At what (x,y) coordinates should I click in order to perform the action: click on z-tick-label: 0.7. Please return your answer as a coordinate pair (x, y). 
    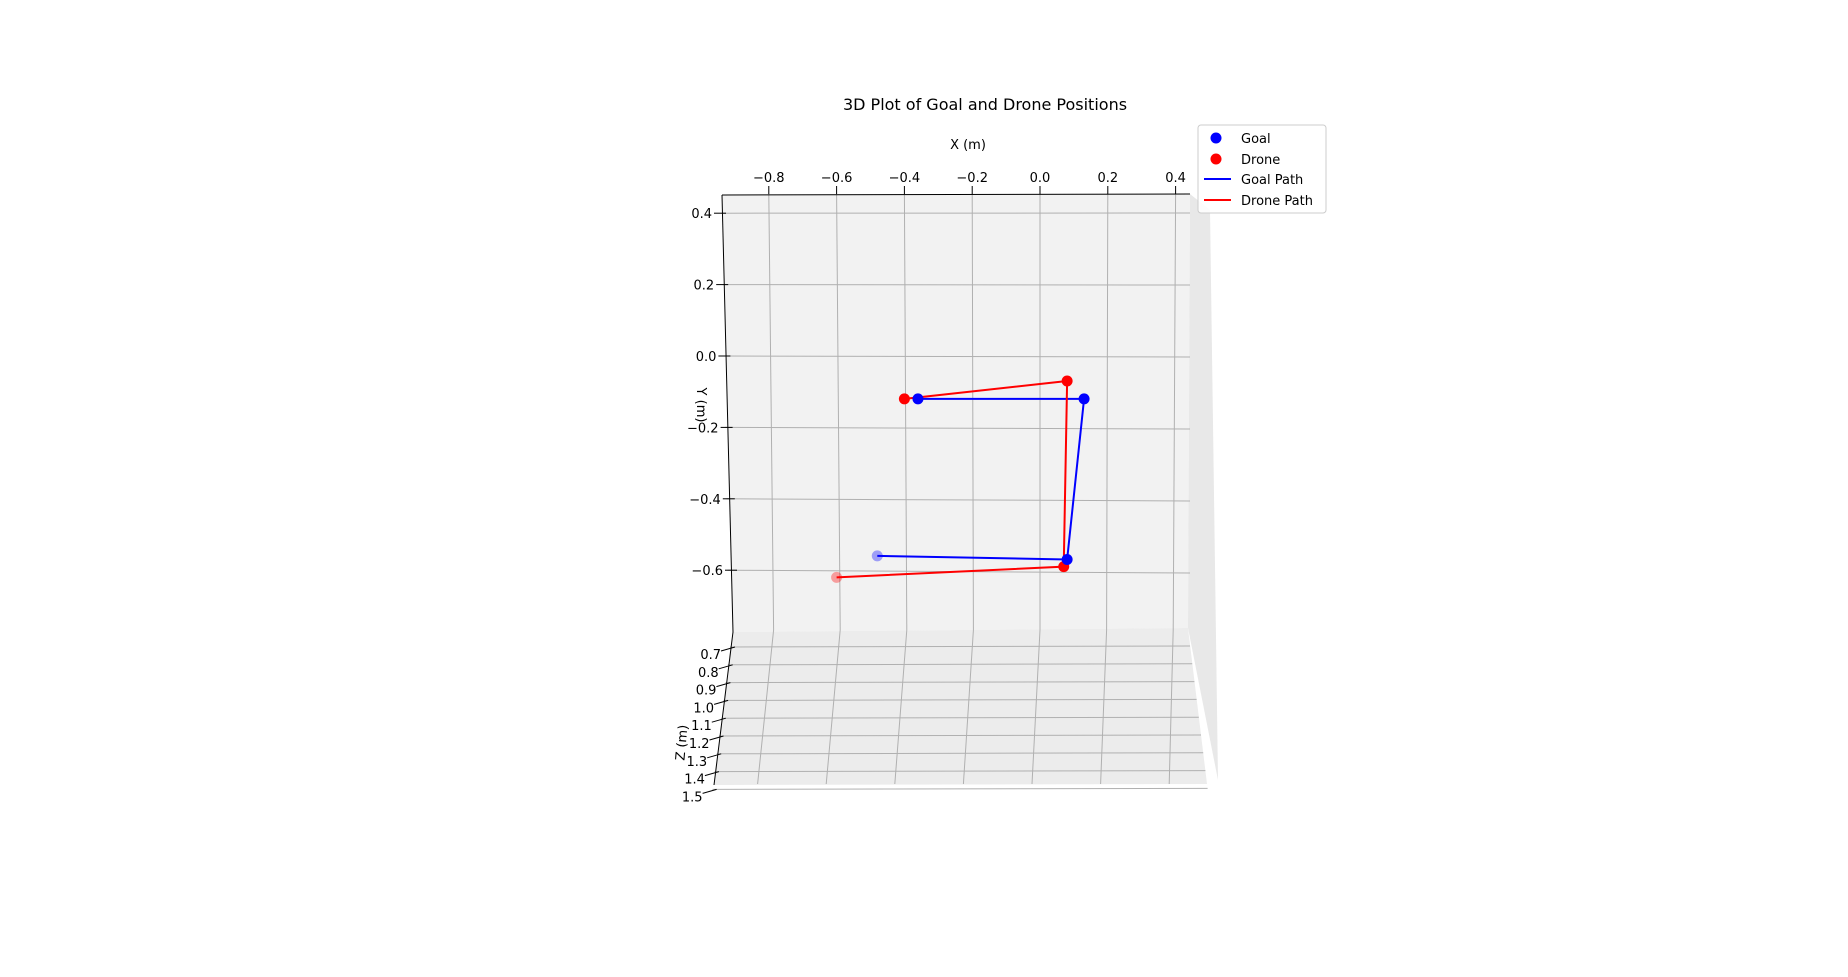
    Looking at the image, I should click on (710, 655).